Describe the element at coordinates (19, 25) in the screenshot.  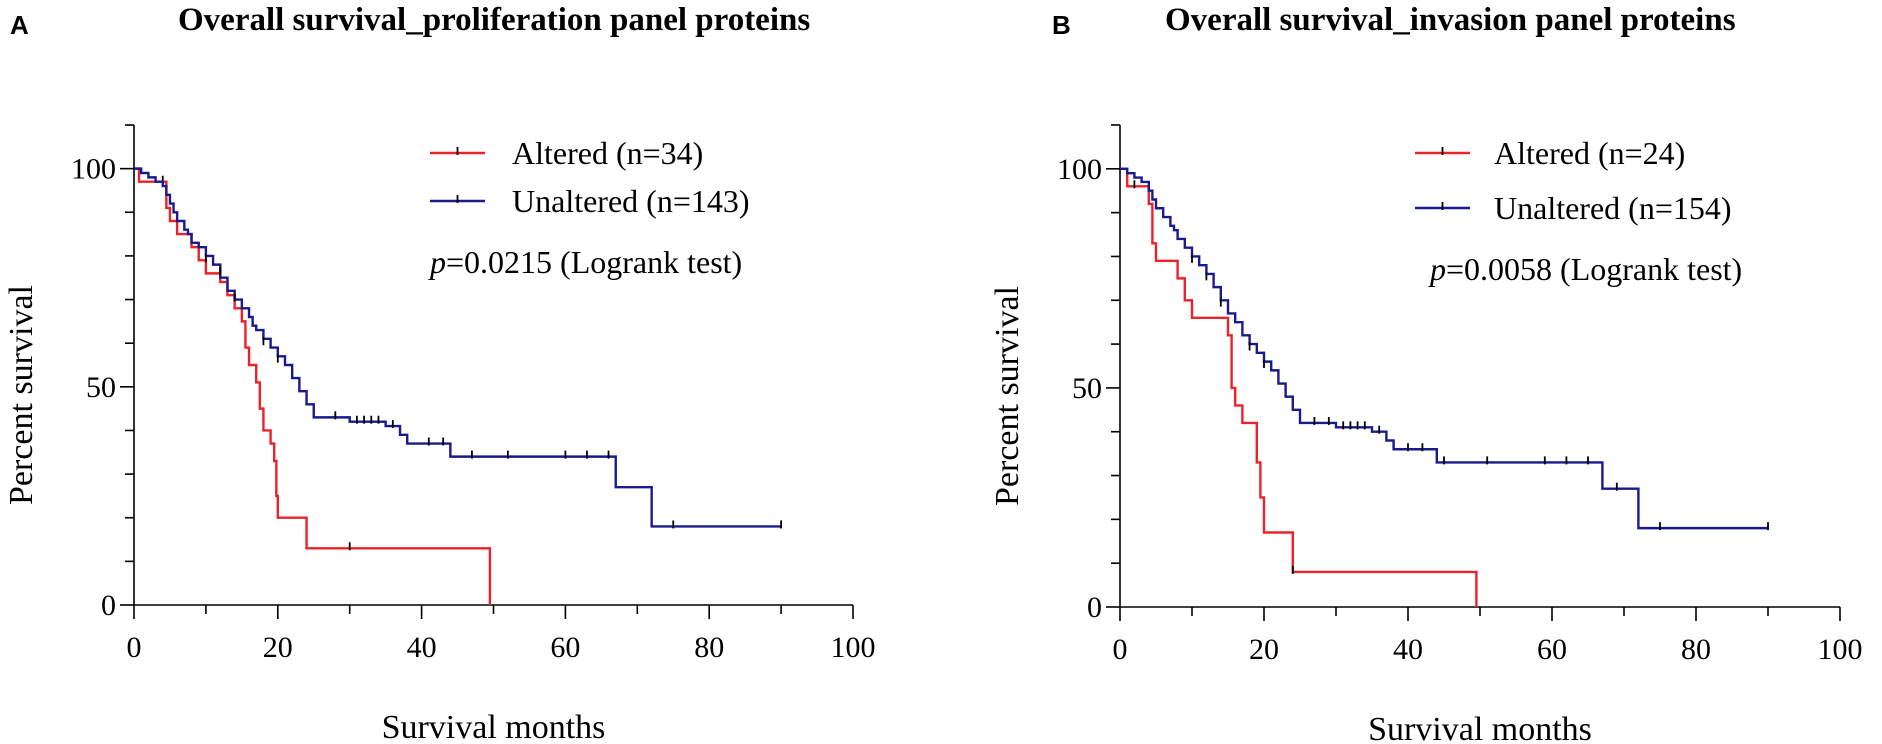
I see `panel-label: A` at that location.